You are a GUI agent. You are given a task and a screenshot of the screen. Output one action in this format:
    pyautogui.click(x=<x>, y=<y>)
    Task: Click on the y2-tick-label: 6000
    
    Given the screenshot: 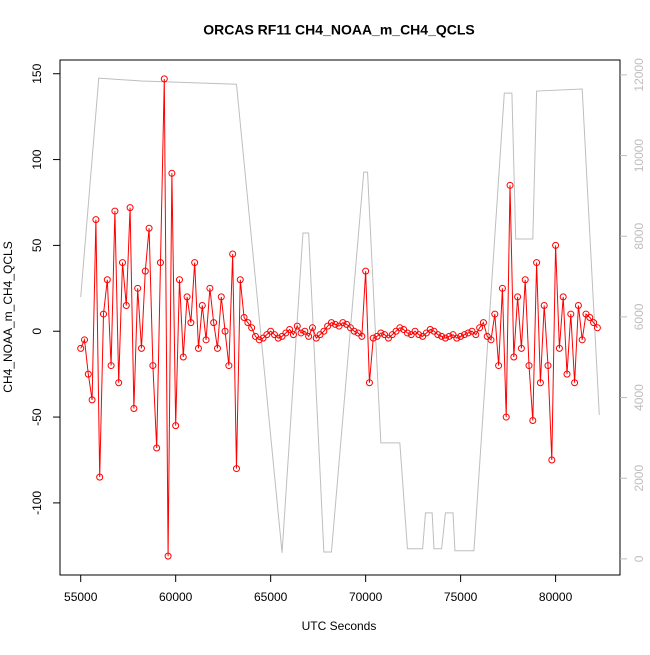 What is the action you would take?
    pyautogui.click(x=639, y=316)
    